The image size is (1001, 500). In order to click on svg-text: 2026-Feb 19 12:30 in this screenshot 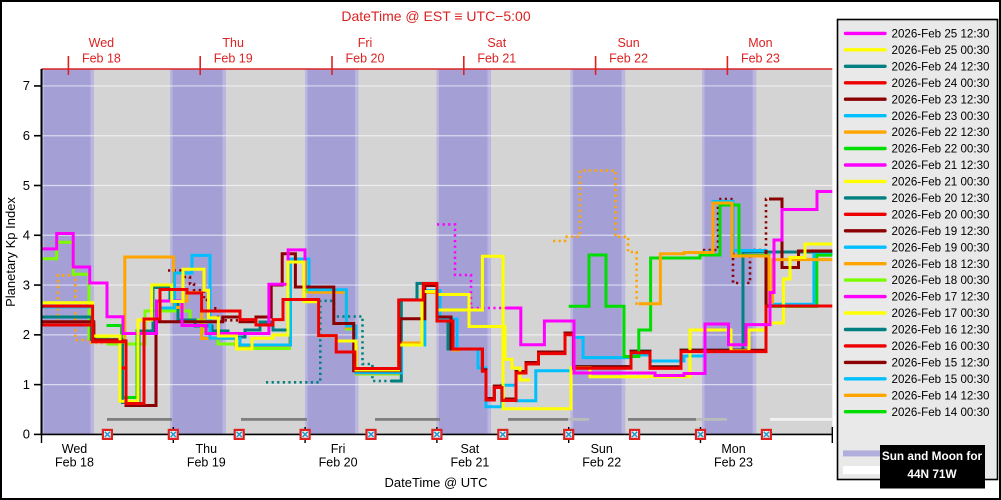, I will do `click(941, 231)`.